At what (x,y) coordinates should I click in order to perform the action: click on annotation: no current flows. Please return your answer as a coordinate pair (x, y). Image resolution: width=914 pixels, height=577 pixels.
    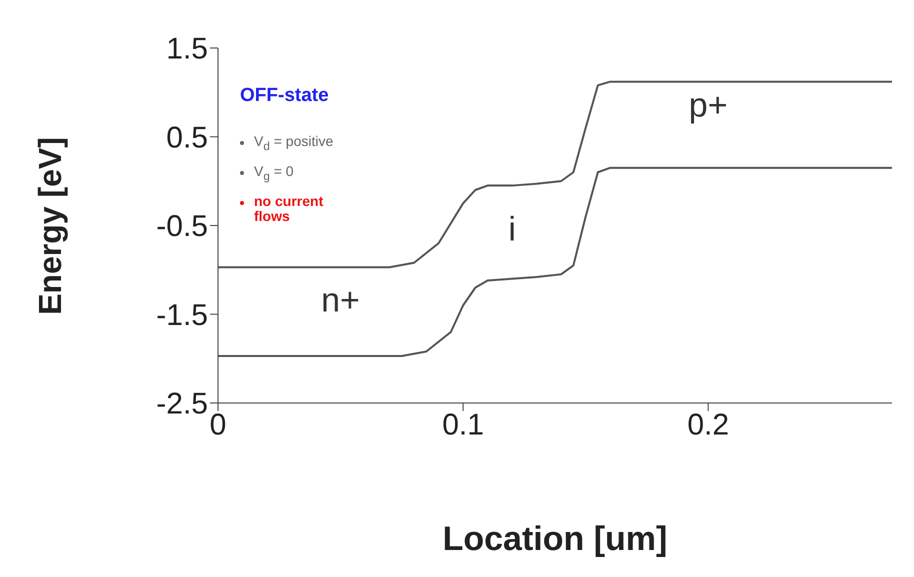
    Looking at the image, I should click on (289, 209).